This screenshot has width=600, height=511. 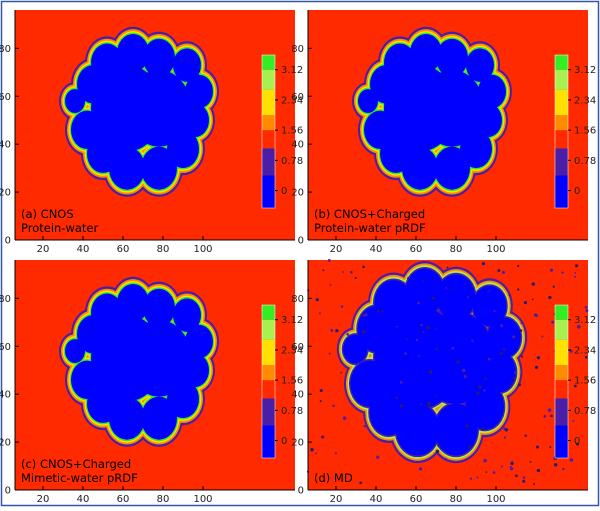 What do you see at coordinates (5, 347) in the screenshot?
I see `y-tick-label: 60` at bounding box center [5, 347].